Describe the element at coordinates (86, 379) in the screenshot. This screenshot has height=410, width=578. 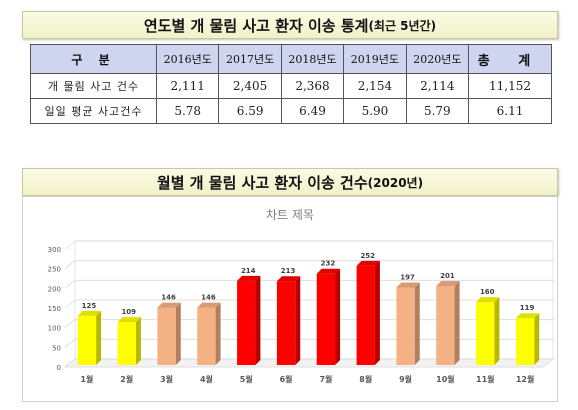
I see `x-tick-label: 1월` at that location.